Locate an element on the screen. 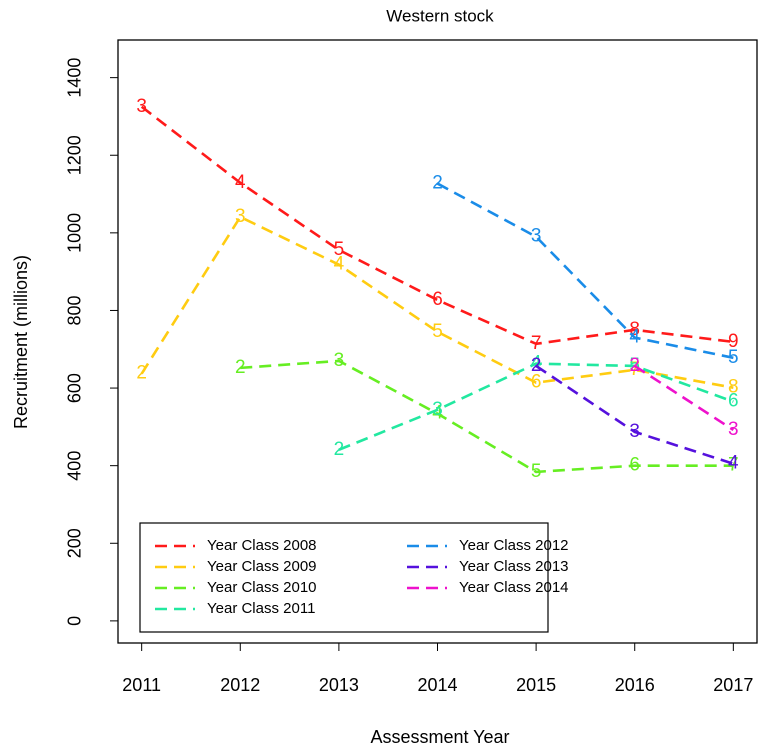  legend-label: Year Class 2014 is located at coordinates (514, 587).